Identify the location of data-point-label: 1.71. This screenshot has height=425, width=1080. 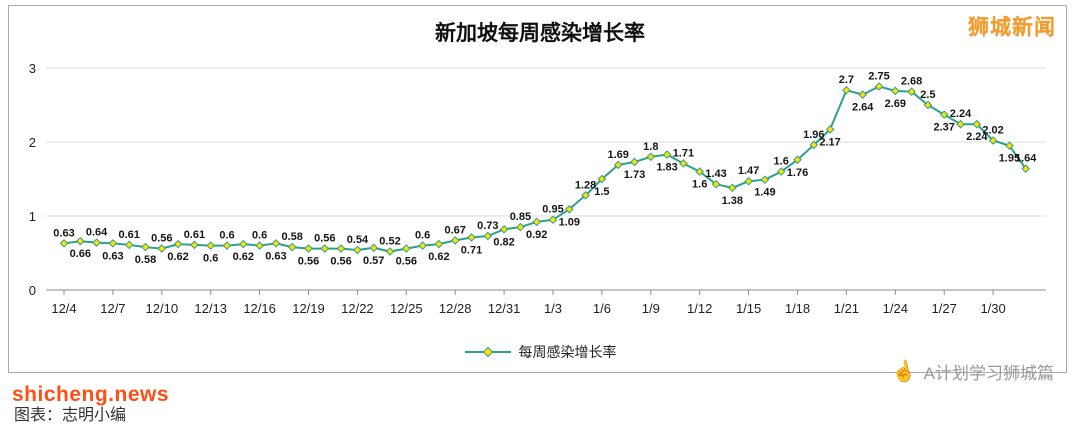
(683, 153).